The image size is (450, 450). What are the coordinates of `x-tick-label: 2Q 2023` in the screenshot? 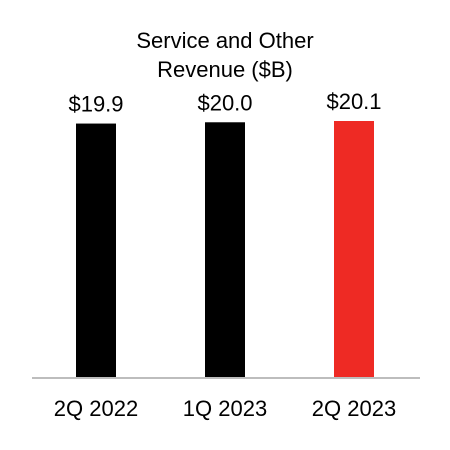 It's located at (354, 408).